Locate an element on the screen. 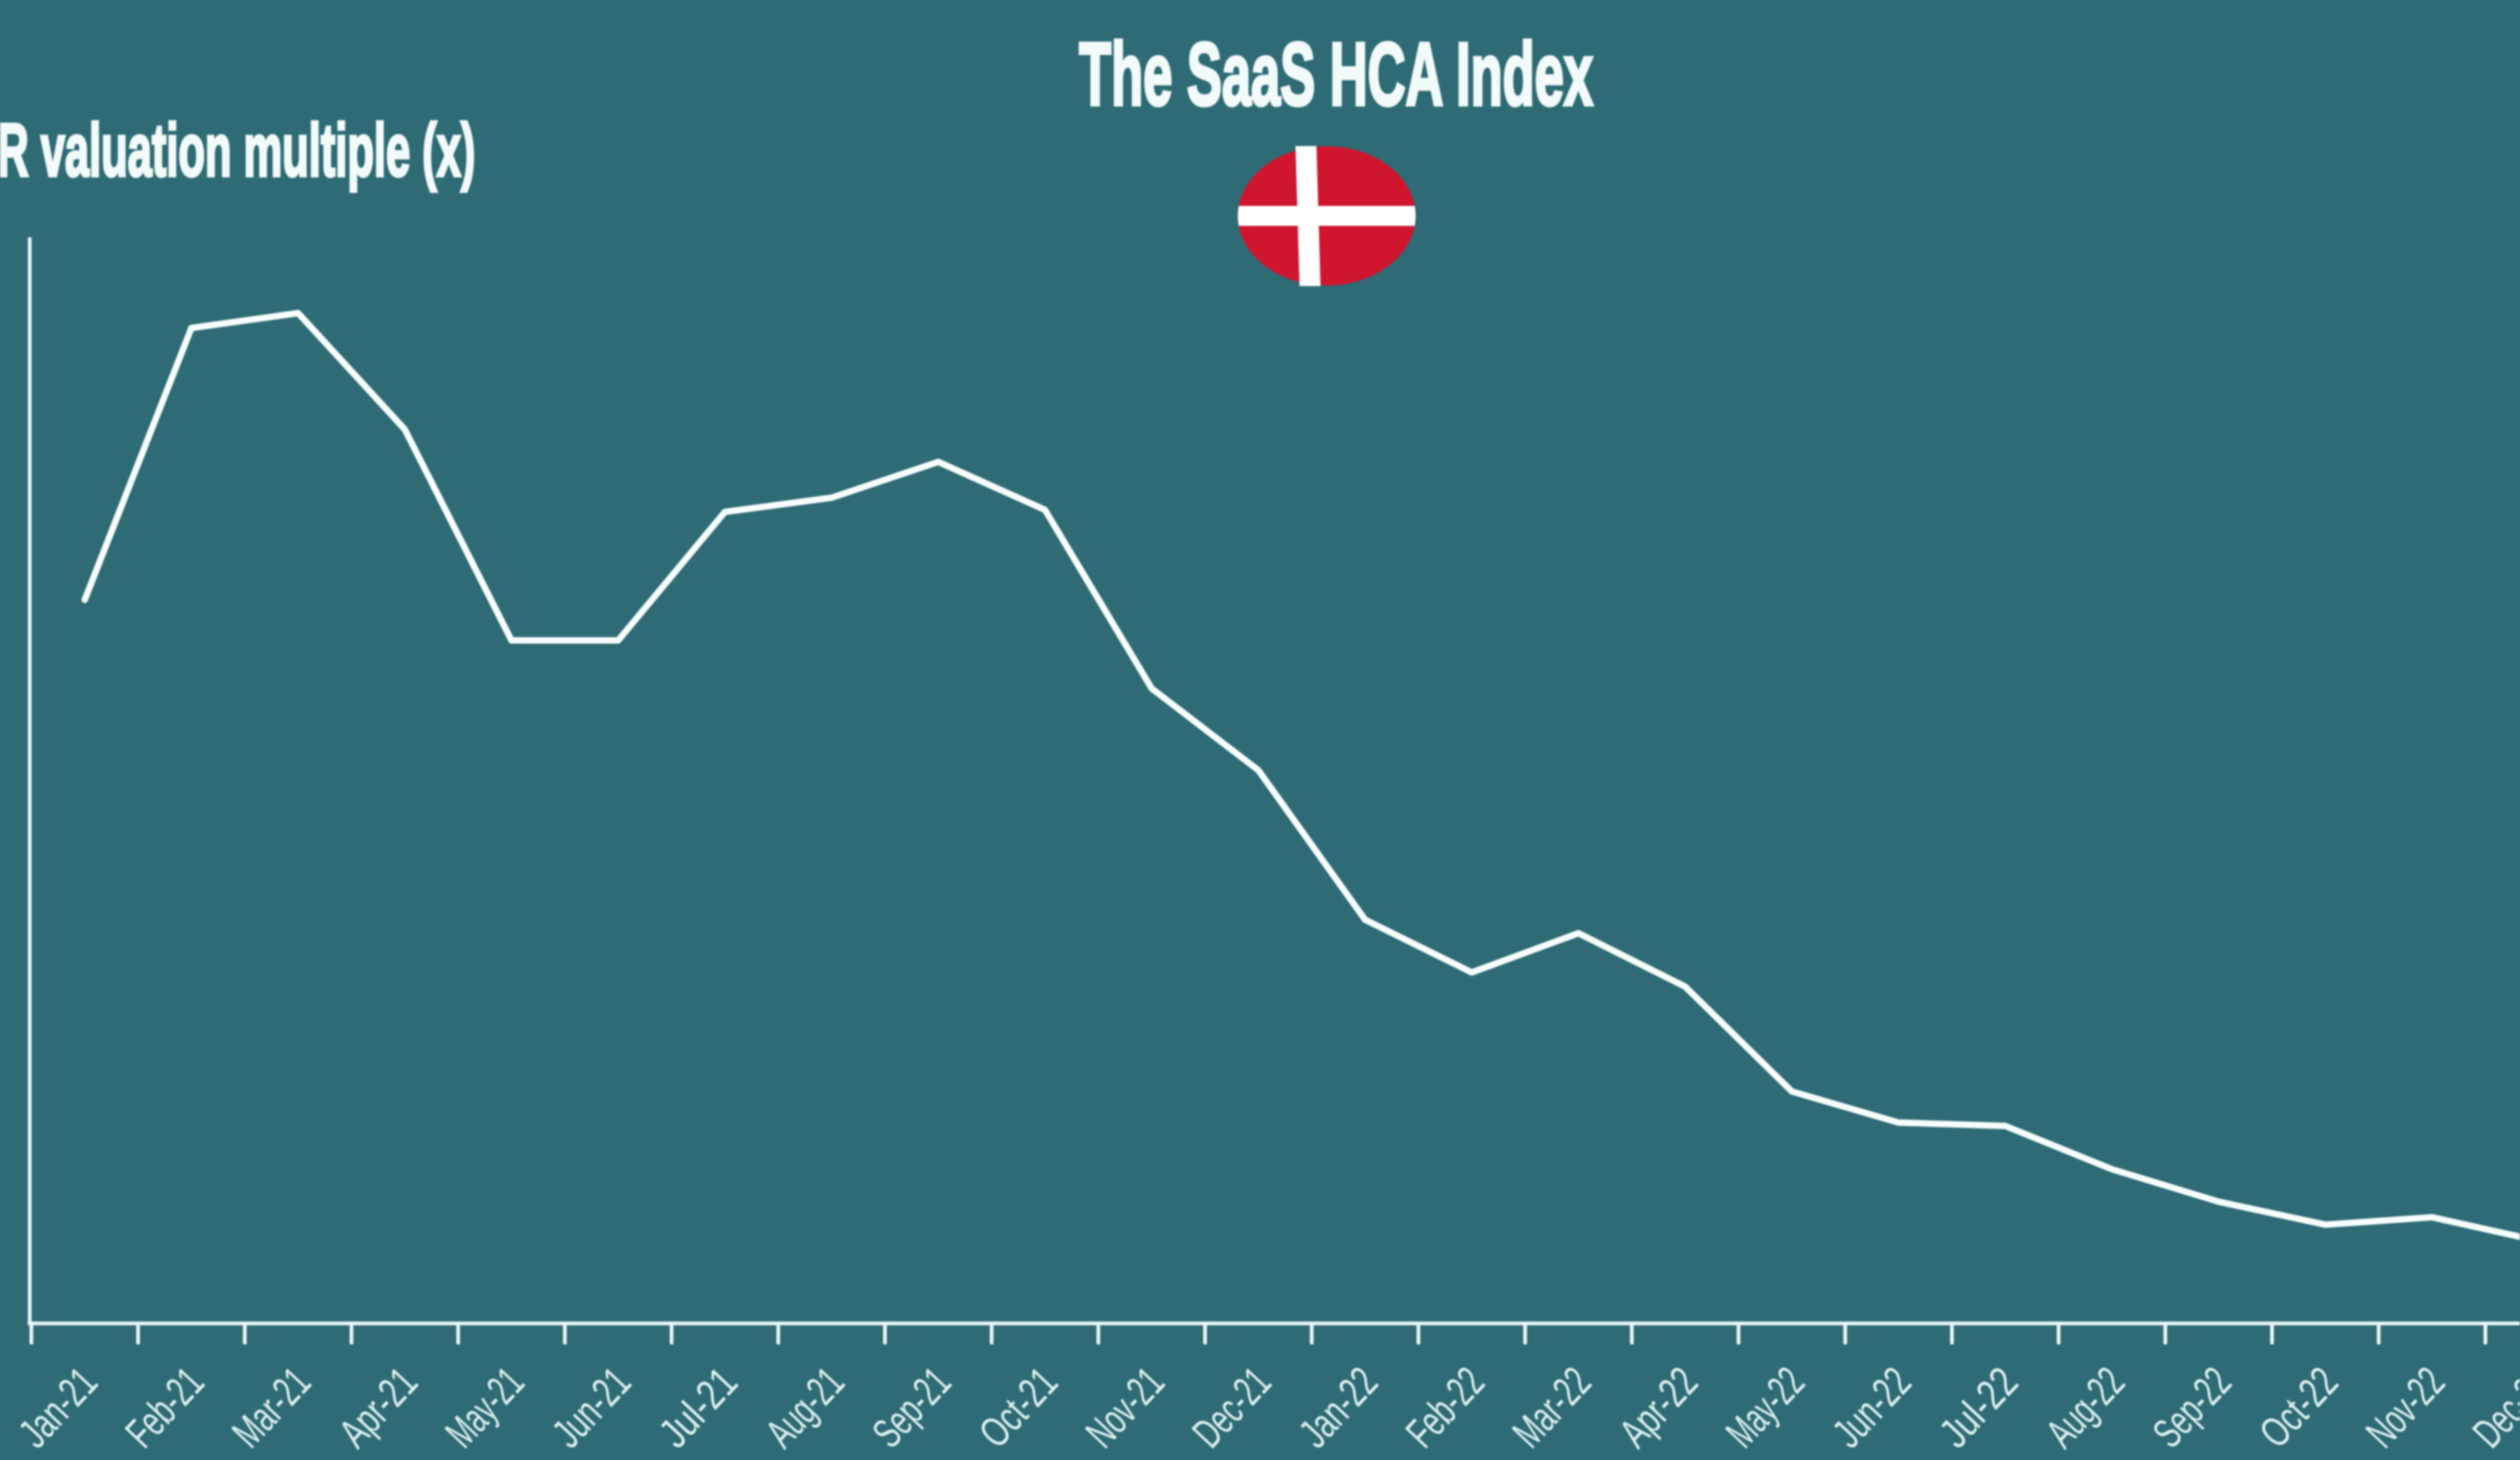 This screenshot has width=2520, height=1460. svg-text: R valuation multiple (x) is located at coordinates (238, 150).